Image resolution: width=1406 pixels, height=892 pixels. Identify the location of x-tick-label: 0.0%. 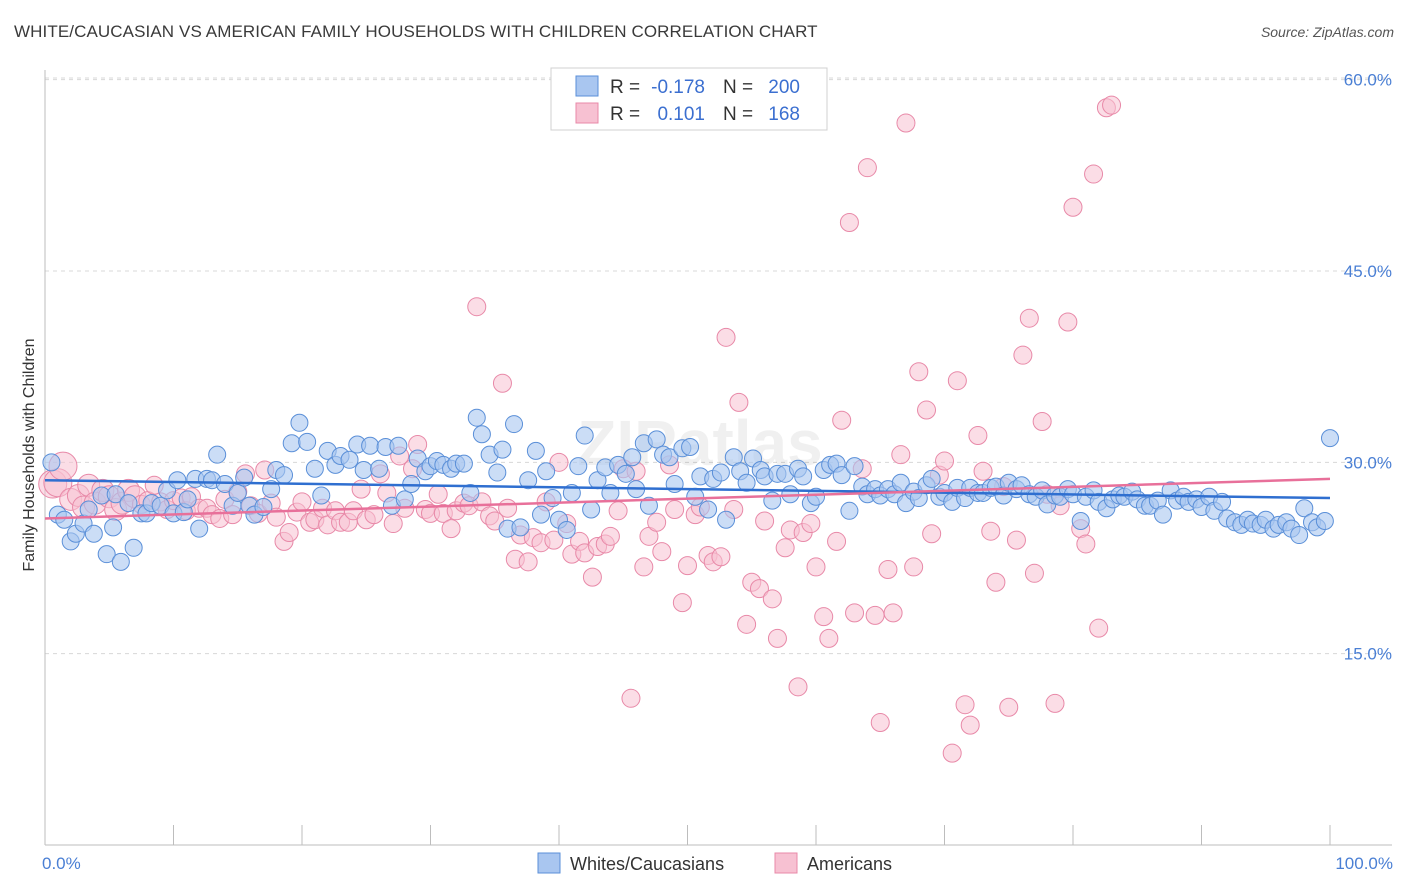
(61, 863).